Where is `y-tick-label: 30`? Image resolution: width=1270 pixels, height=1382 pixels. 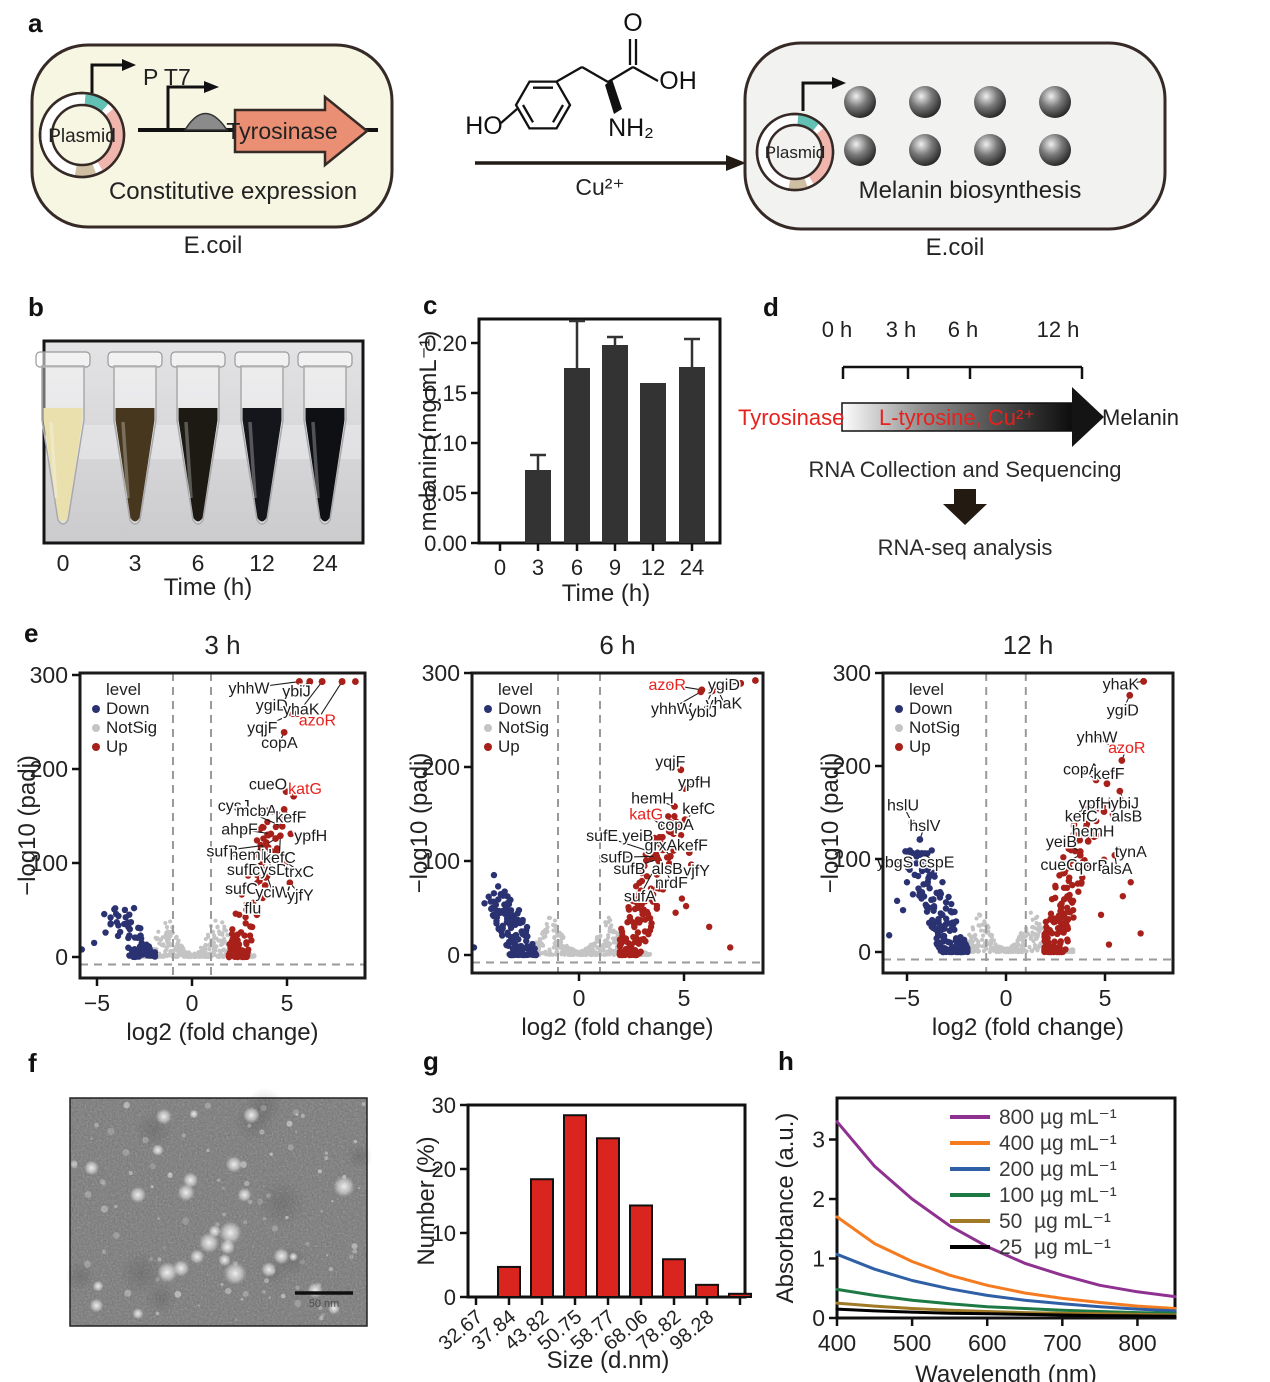 y-tick-label: 30 is located at coordinates (444, 1105).